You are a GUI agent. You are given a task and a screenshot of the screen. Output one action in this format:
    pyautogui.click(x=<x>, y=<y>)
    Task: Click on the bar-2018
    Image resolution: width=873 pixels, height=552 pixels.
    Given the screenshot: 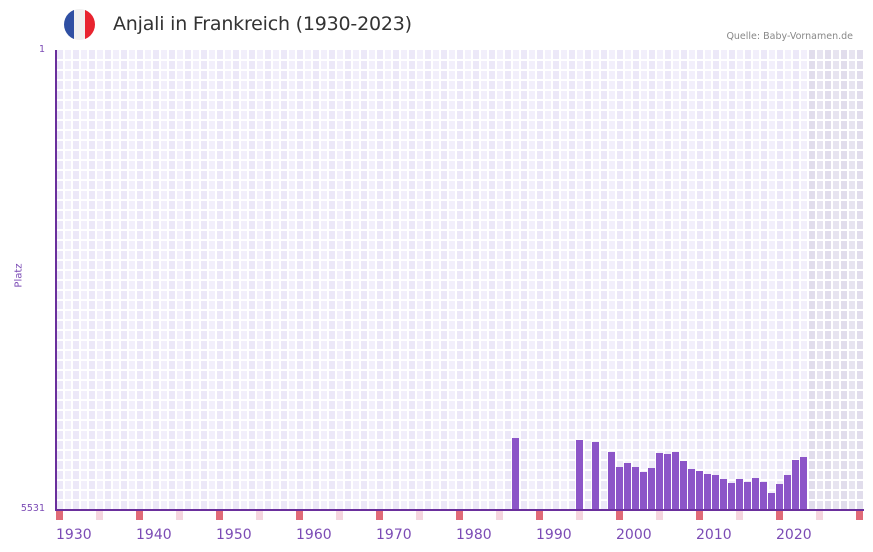 What is the action you would take?
    pyautogui.click(x=763, y=495)
    